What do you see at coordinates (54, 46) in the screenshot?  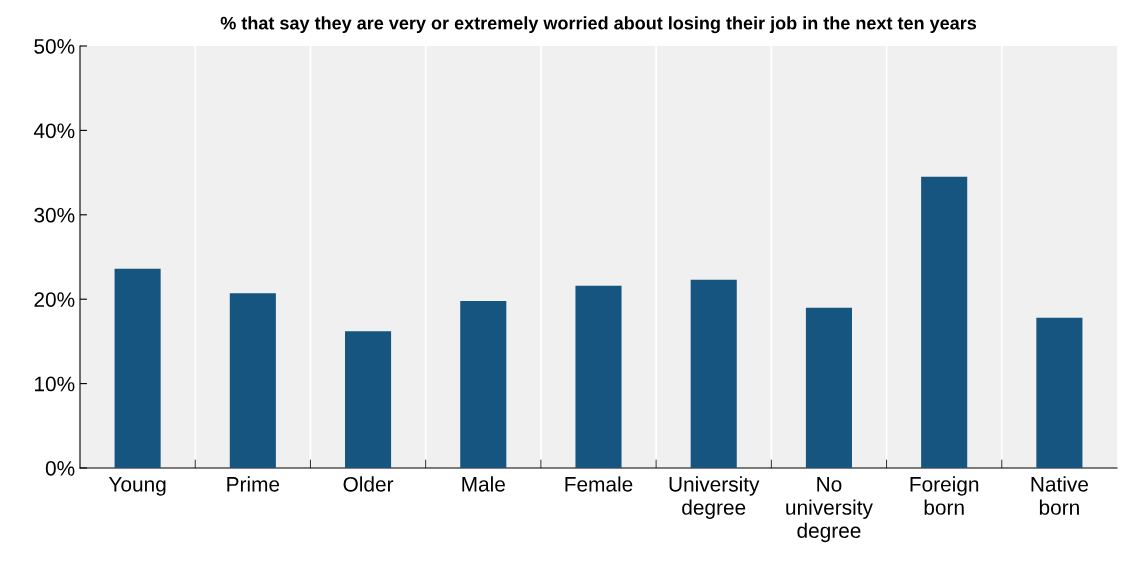 I see `y-tick-label: 50%` at bounding box center [54, 46].